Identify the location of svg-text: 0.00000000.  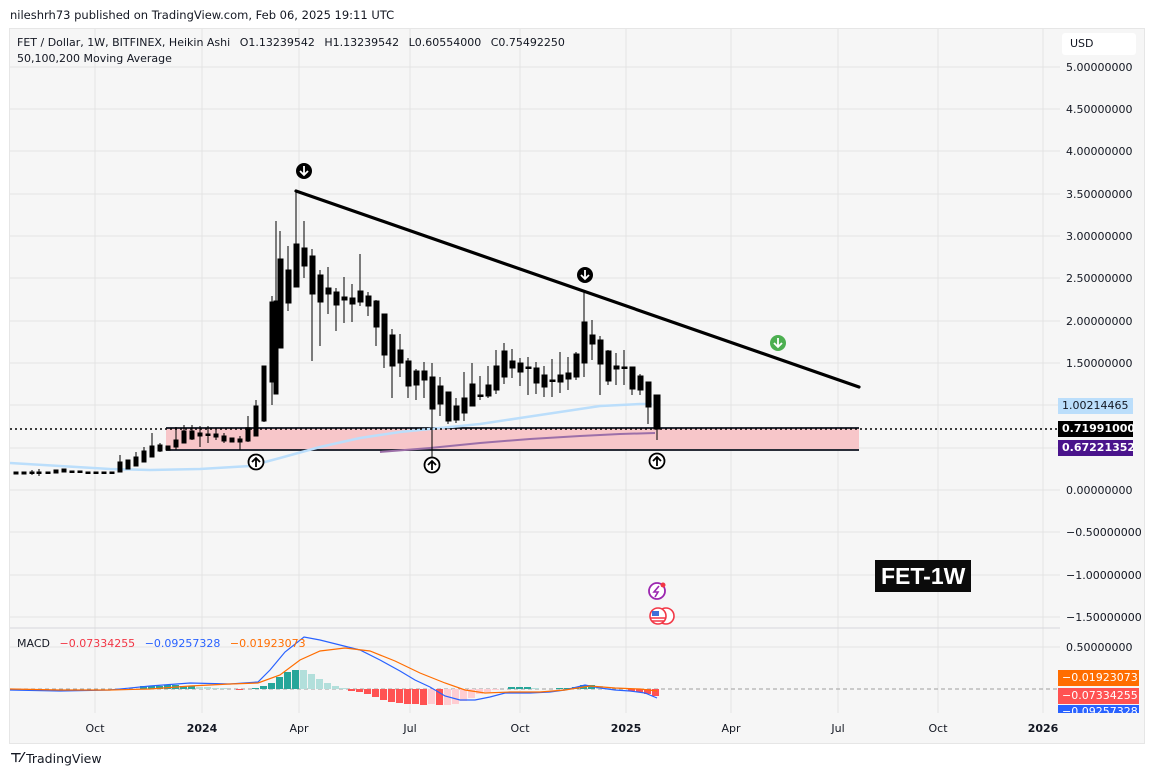
(1099, 490).